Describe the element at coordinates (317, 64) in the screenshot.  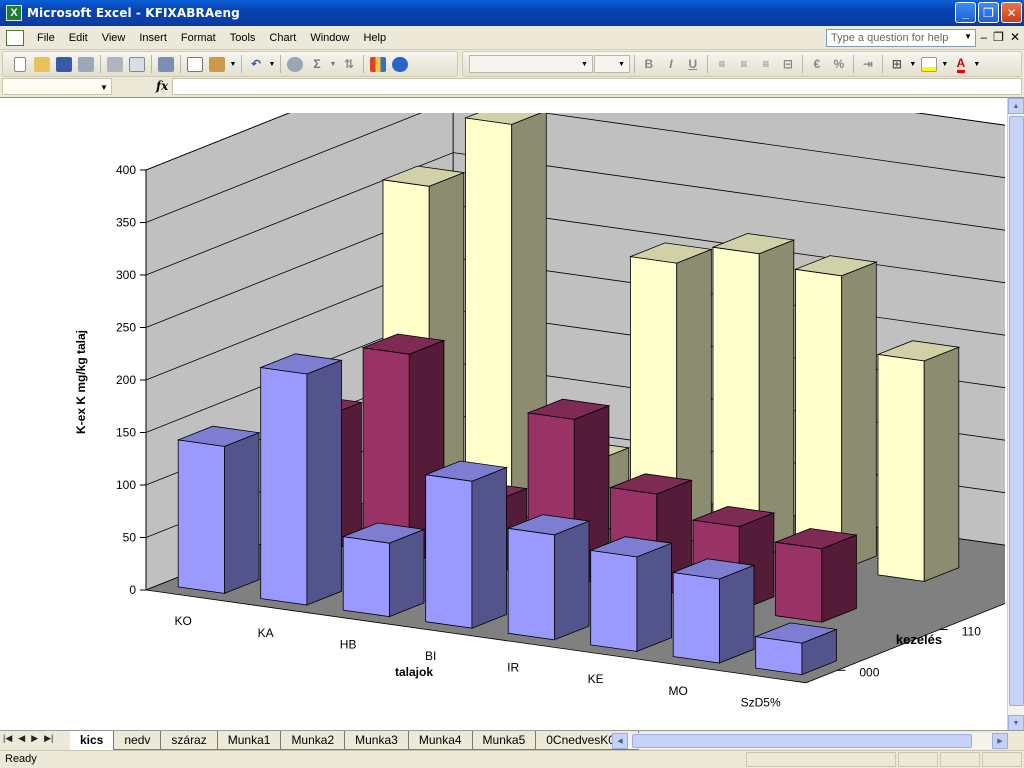
I see `autosum-icon: Σ` at that location.